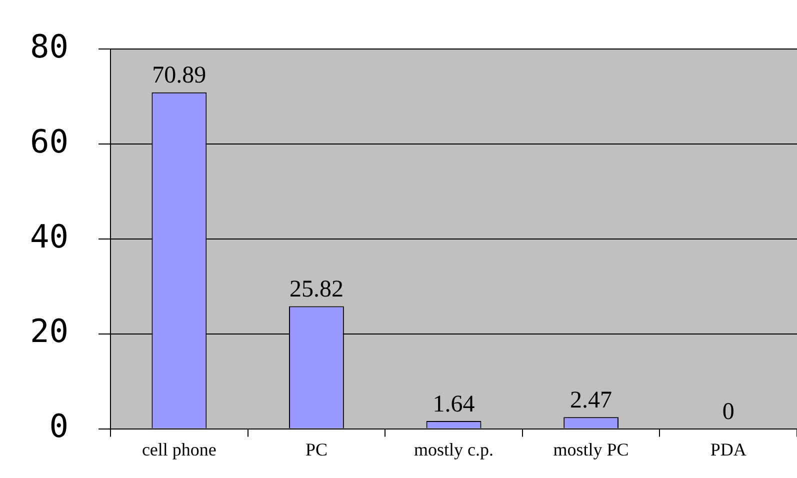 The width and height of the screenshot is (797, 478). What do you see at coordinates (454, 449) in the screenshot?
I see `x-tick-label: mostly c.p.` at bounding box center [454, 449].